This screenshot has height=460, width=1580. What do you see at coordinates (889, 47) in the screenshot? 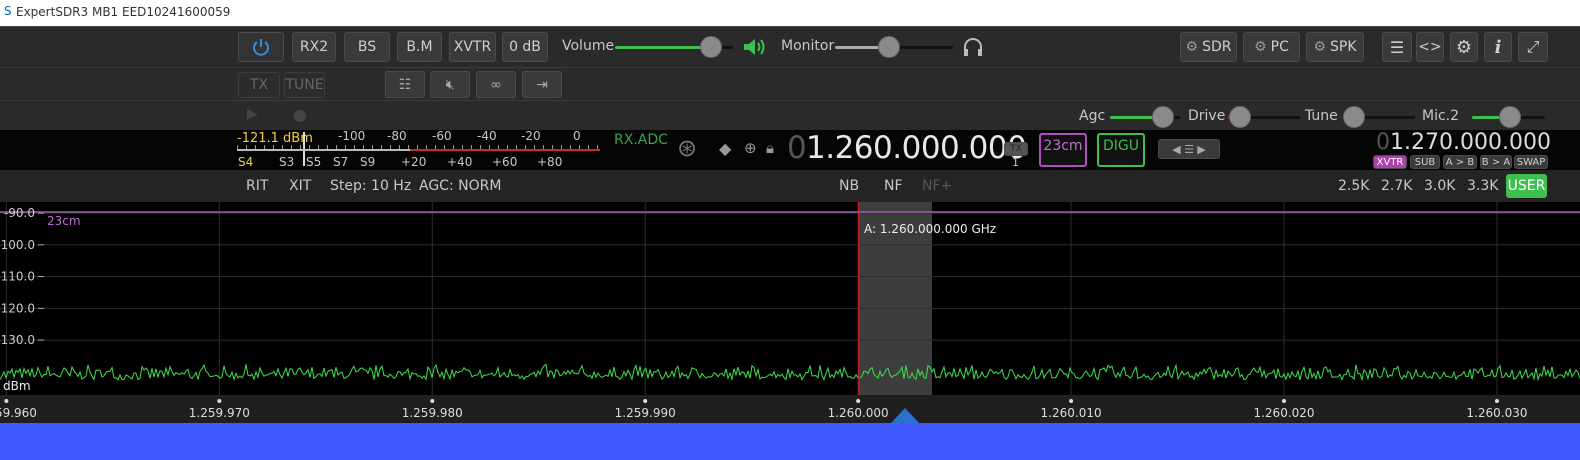
I see `monitor-knob` at bounding box center [889, 47].